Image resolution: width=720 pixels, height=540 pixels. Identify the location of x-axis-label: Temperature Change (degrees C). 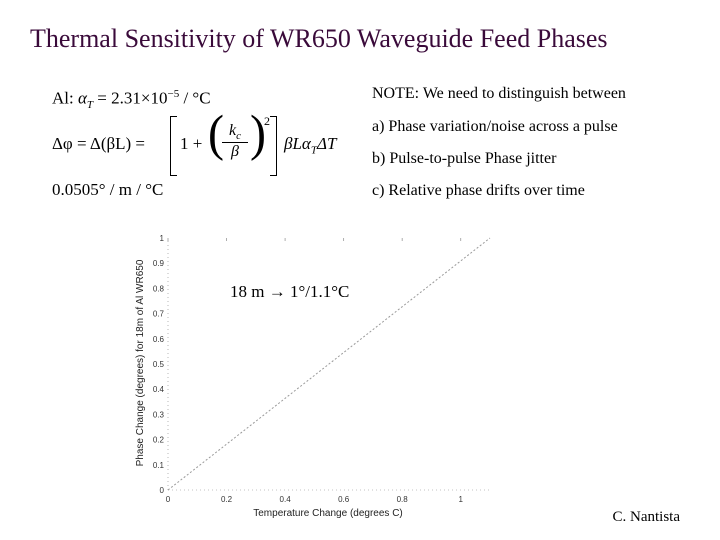
(328, 513).